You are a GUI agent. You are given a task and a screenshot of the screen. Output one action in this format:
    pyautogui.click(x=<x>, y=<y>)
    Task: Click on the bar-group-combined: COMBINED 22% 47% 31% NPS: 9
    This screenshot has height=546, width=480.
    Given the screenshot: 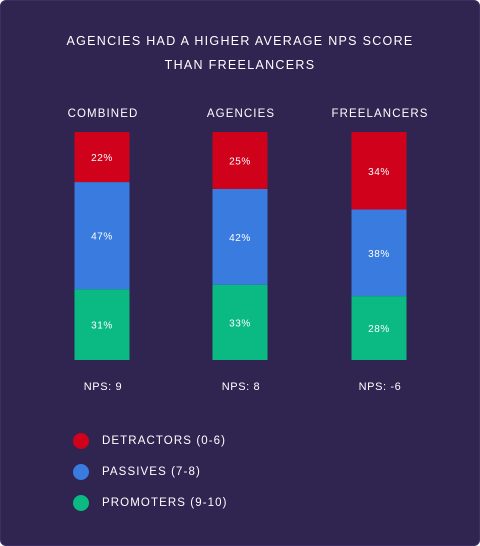 What is the action you would take?
    pyautogui.click(x=103, y=250)
    